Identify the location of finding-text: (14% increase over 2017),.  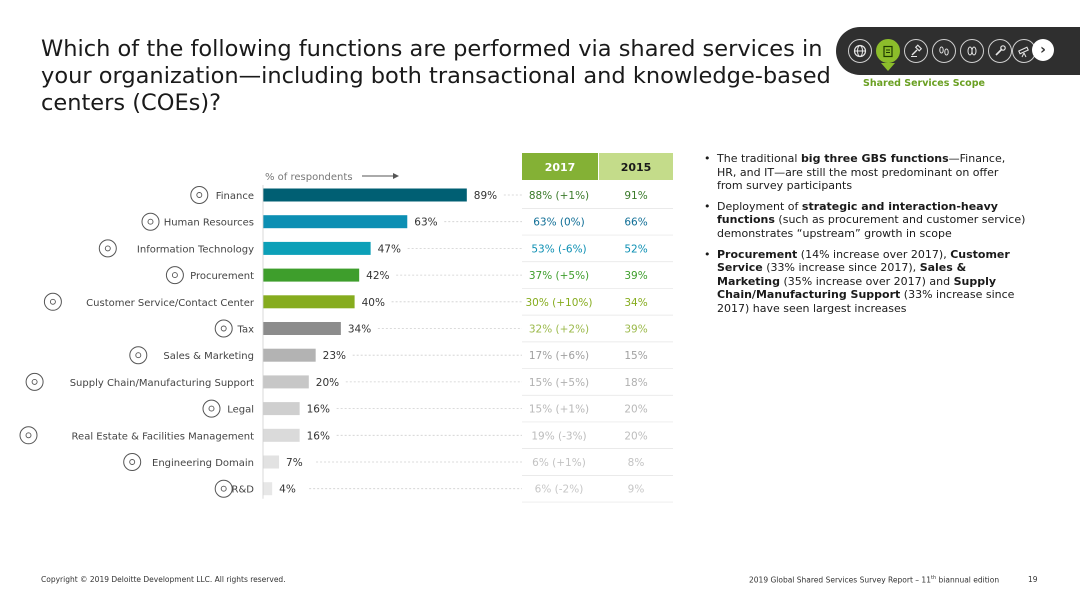
(874, 254).